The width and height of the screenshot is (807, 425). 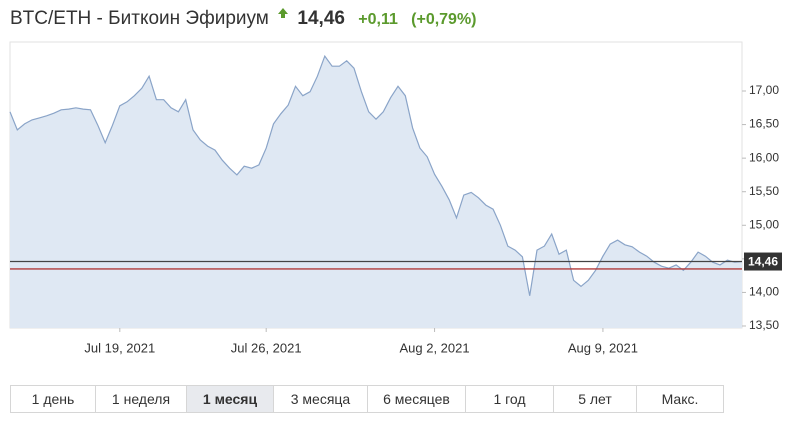 I want to click on price-label: 14,46, so click(x=763, y=262).